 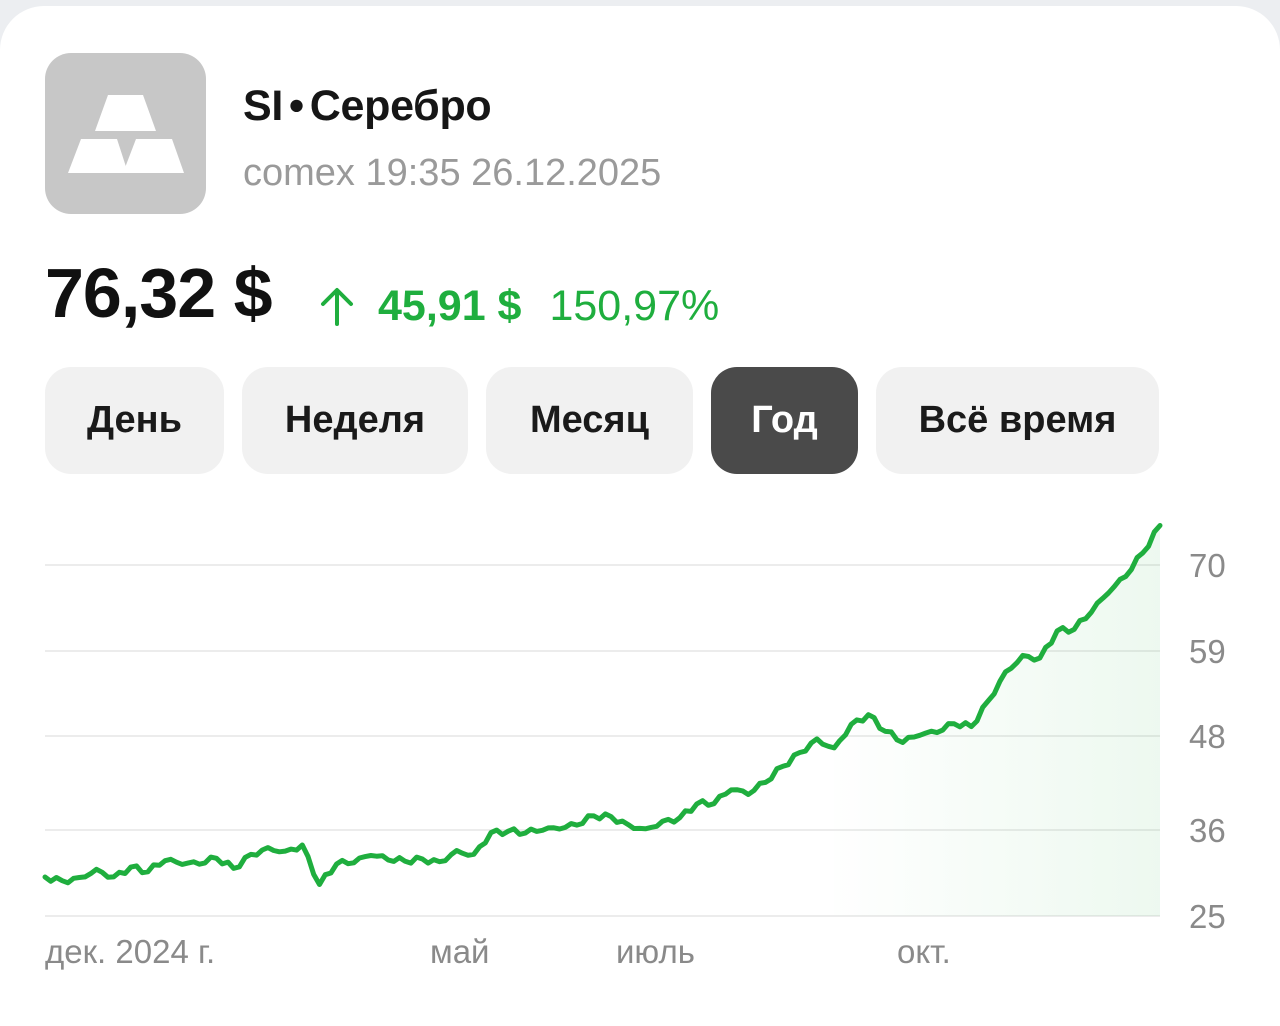 What do you see at coordinates (1207, 916) in the screenshot?
I see `y-tick-label: 25` at bounding box center [1207, 916].